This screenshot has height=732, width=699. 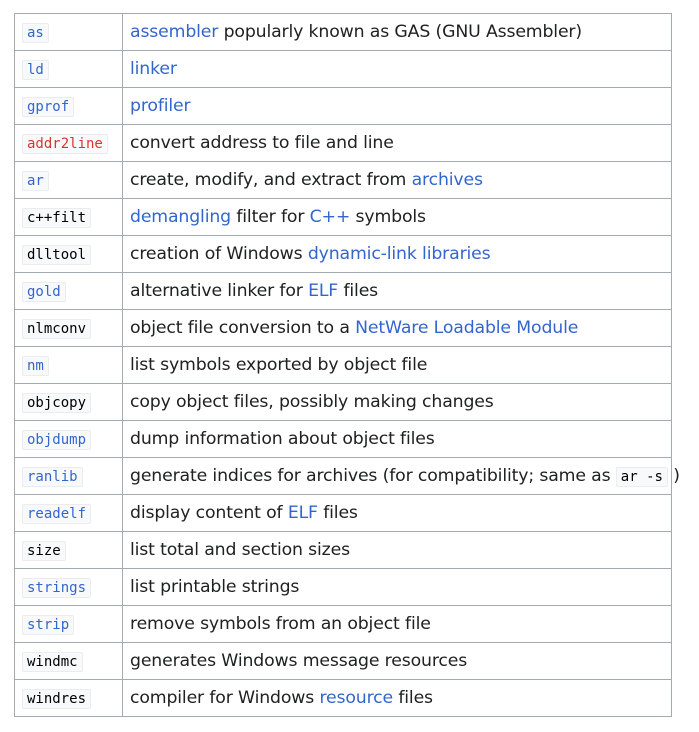 I want to click on command-cell: nlmconv, so click(x=68, y=328).